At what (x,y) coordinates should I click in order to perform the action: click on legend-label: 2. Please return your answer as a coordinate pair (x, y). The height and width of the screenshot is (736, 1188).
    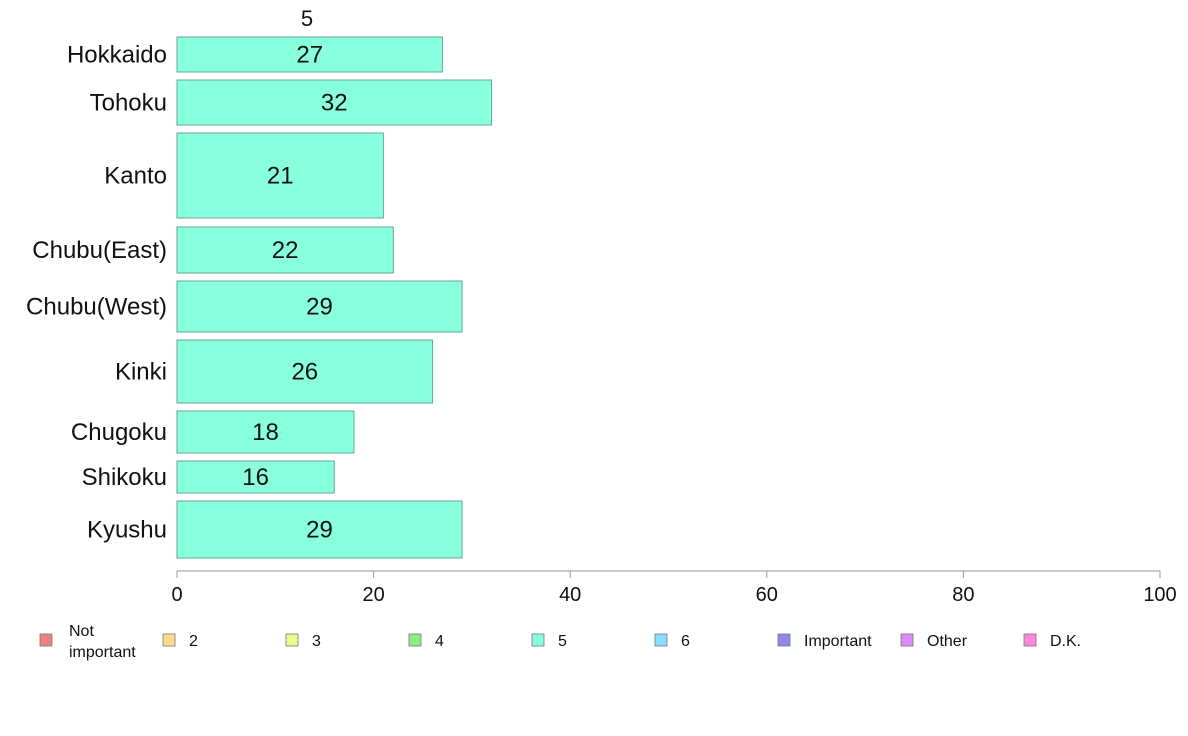
    Looking at the image, I should click on (193, 641).